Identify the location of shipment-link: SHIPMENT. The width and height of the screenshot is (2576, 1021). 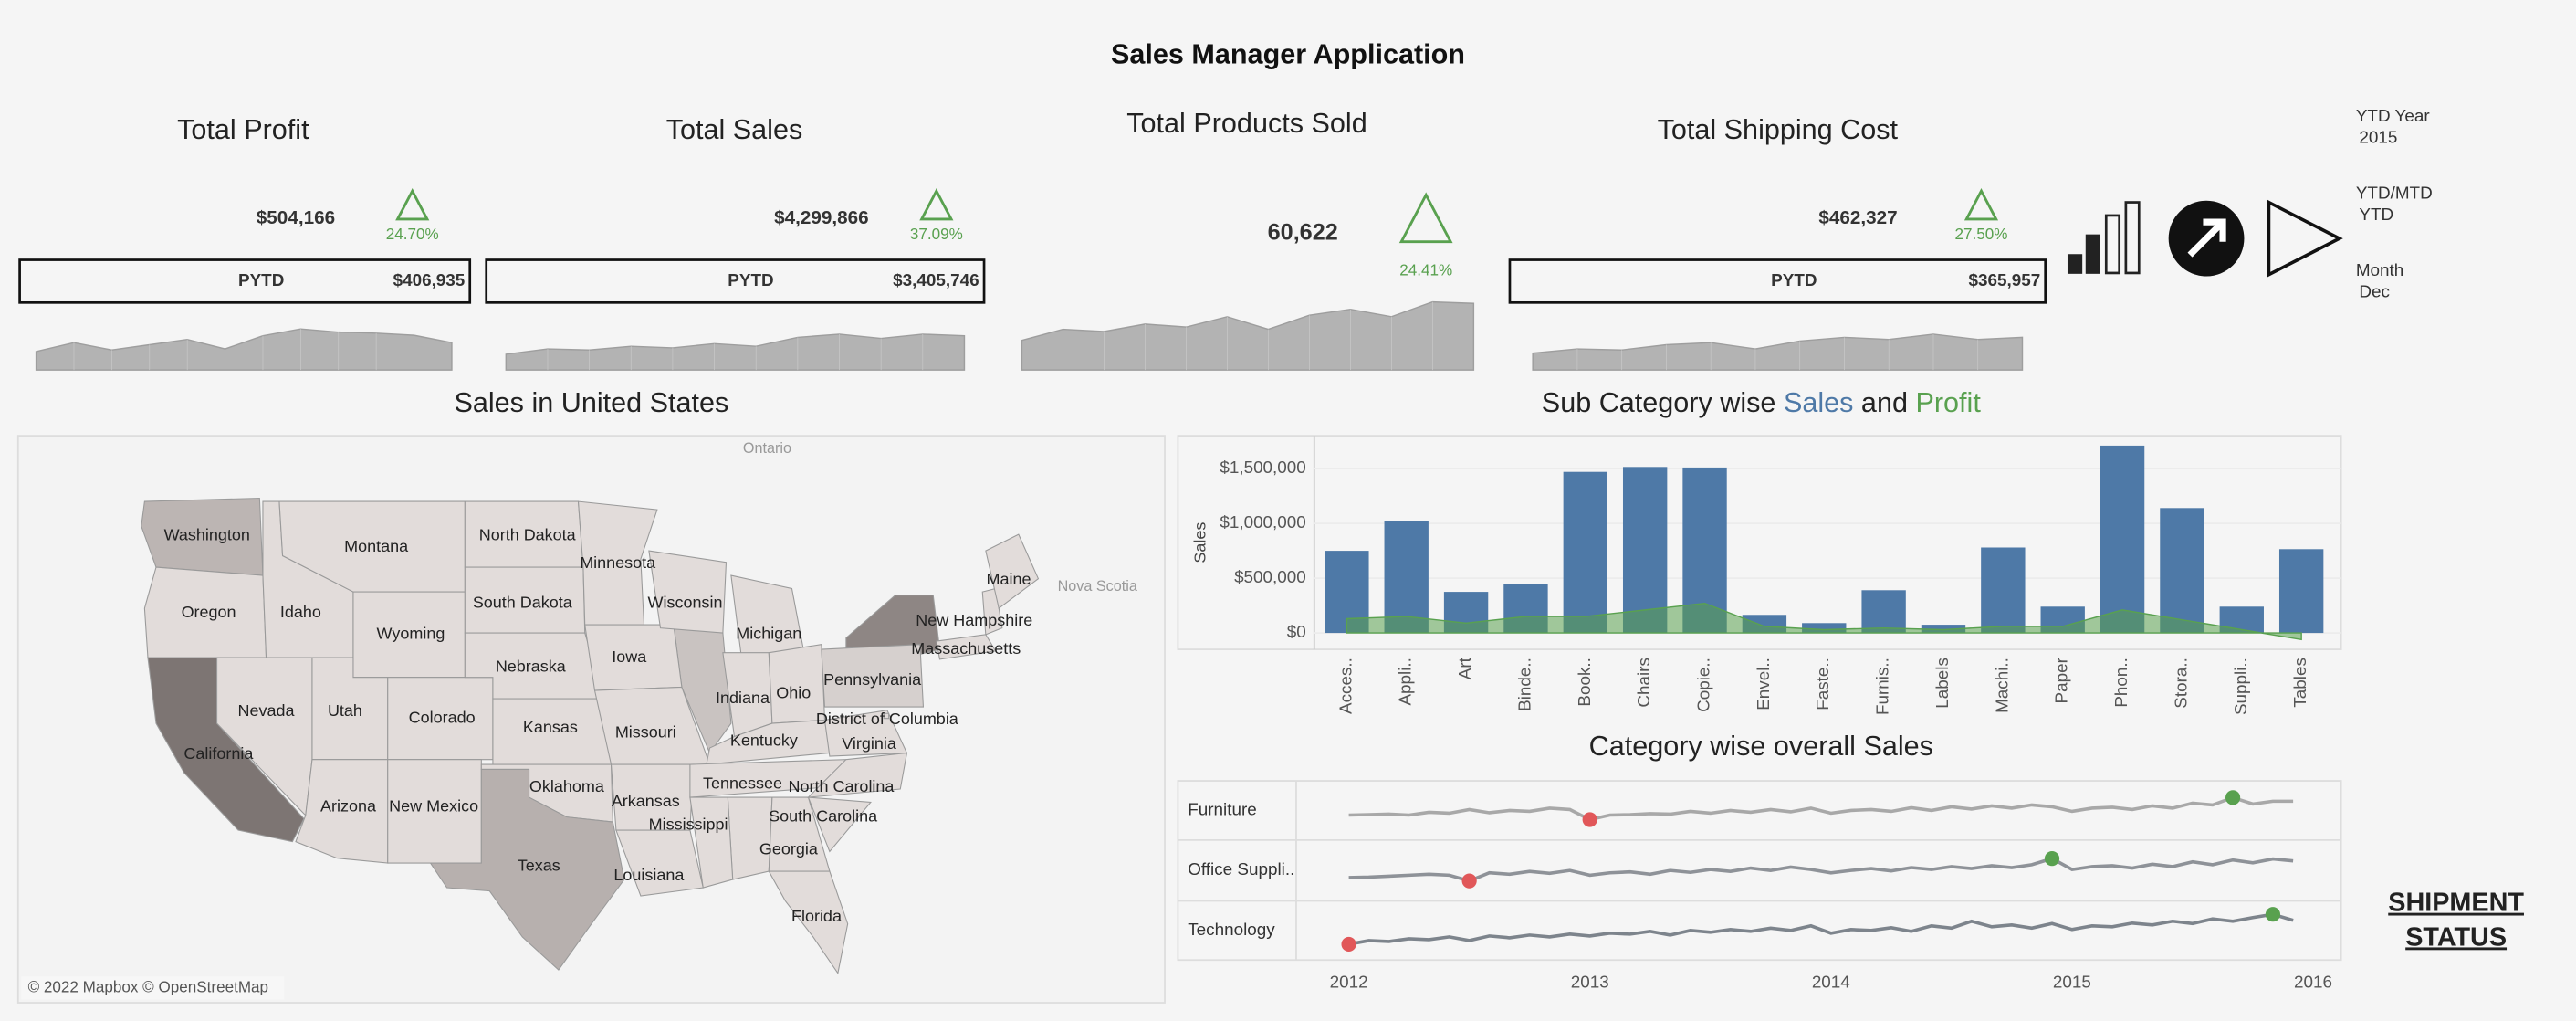
(2456, 903).